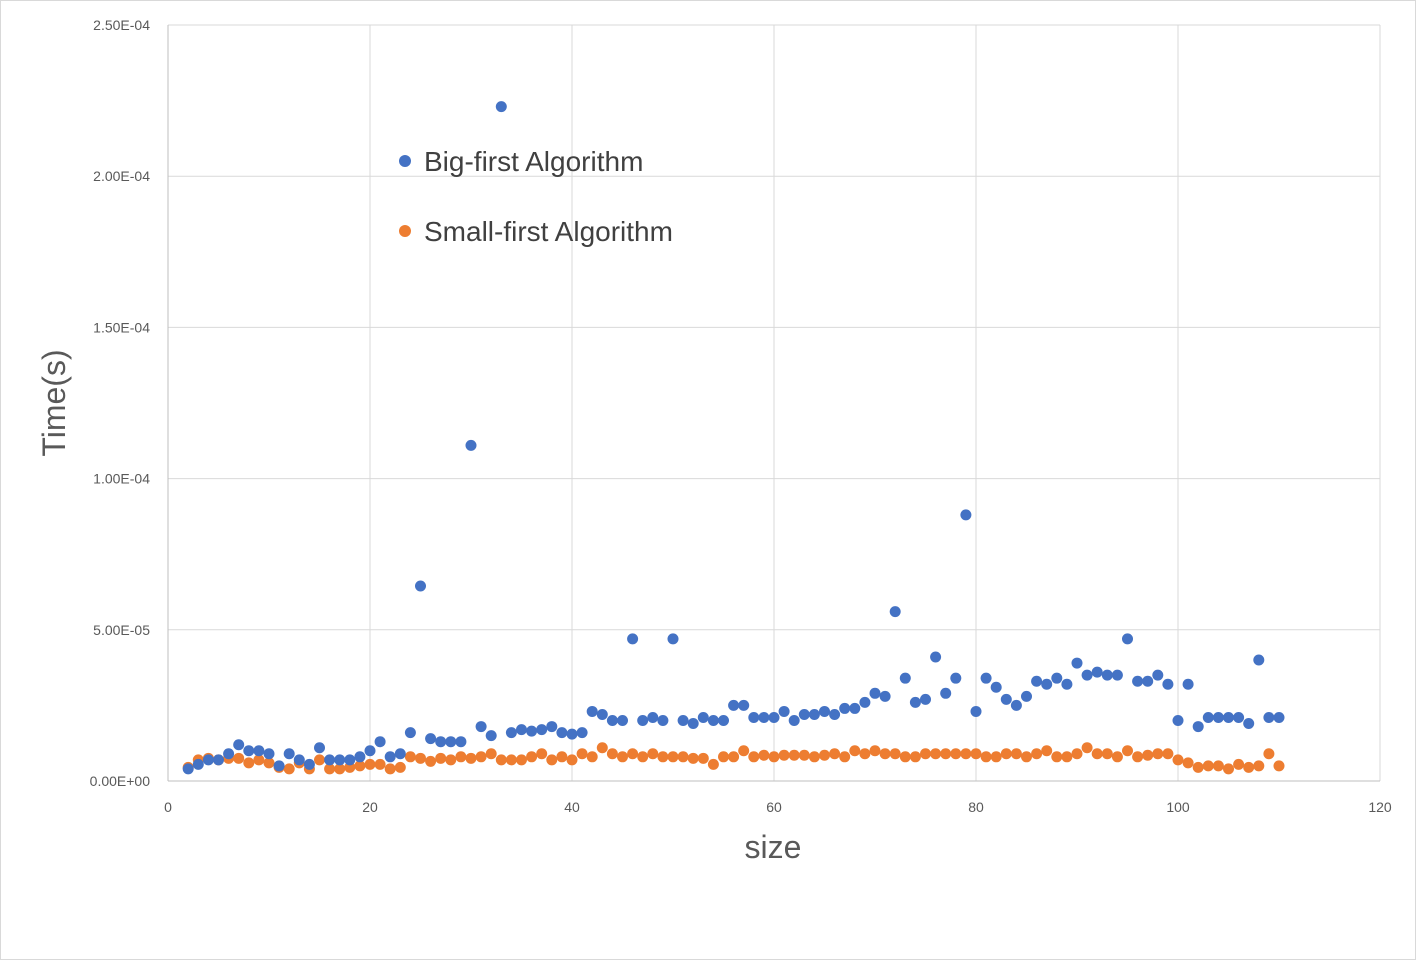 The width and height of the screenshot is (1416, 960). What do you see at coordinates (54, 402) in the screenshot?
I see `y-axis-title: Time(s)` at bounding box center [54, 402].